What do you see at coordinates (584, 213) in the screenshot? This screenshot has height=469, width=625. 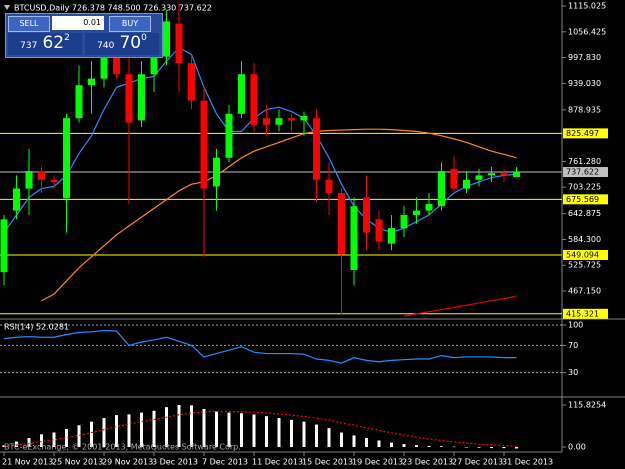 I see `y-tick-label: 642.875` at bounding box center [584, 213].